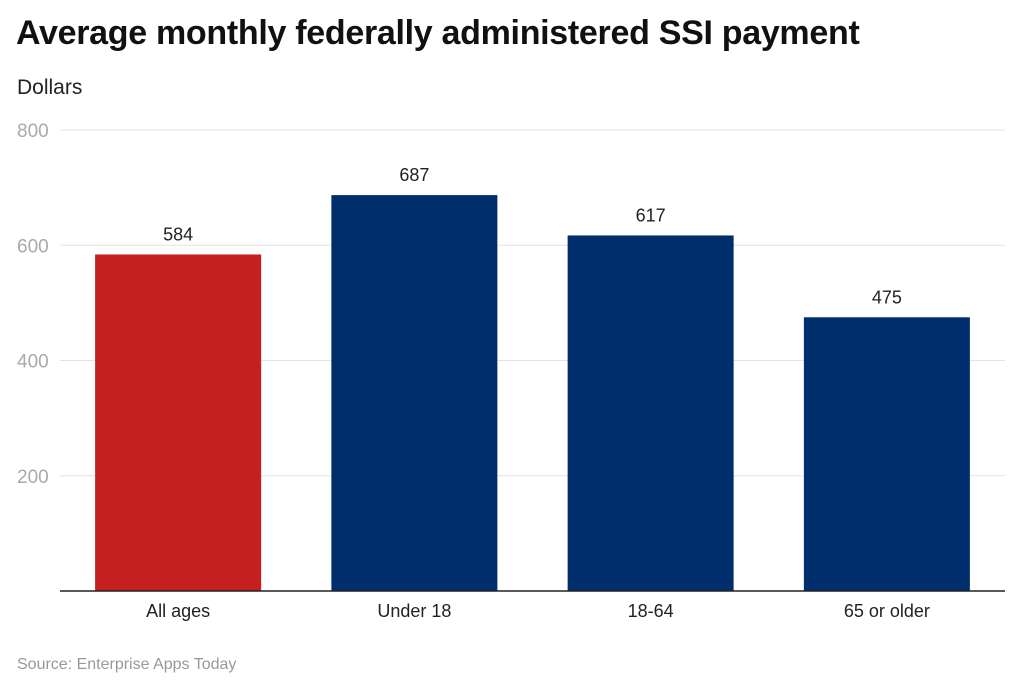 The image size is (1024, 694). What do you see at coordinates (887, 611) in the screenshot?
I see `x-tick-label: 65 or older` at bounding box center [887, 611].